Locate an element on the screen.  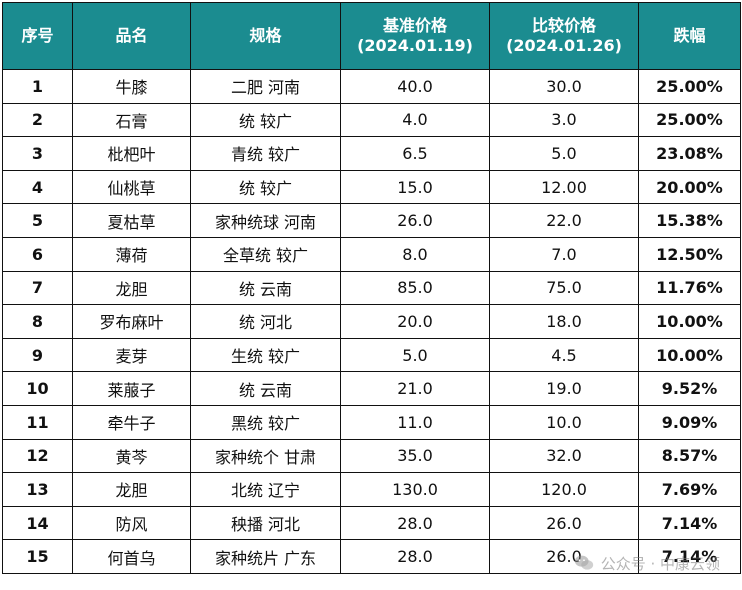
cell-spec: 青统 较广 is located at coordinates (265, 153).